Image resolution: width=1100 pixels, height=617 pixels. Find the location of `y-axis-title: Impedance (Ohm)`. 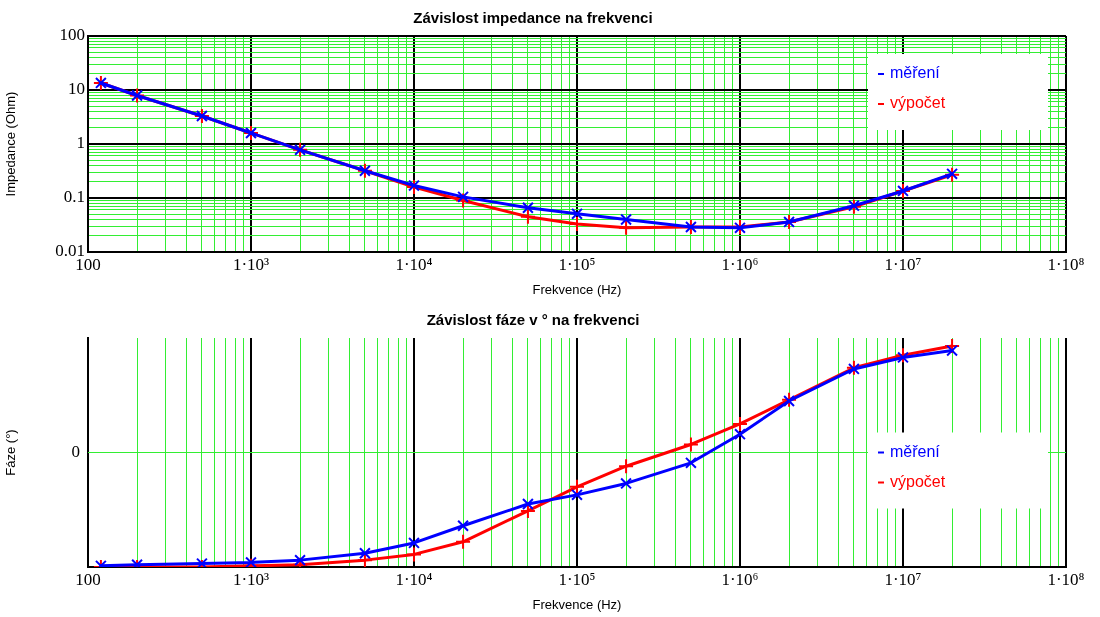

y-axis-title: Impedance (Ohm) is located at coordinates (11, 144).